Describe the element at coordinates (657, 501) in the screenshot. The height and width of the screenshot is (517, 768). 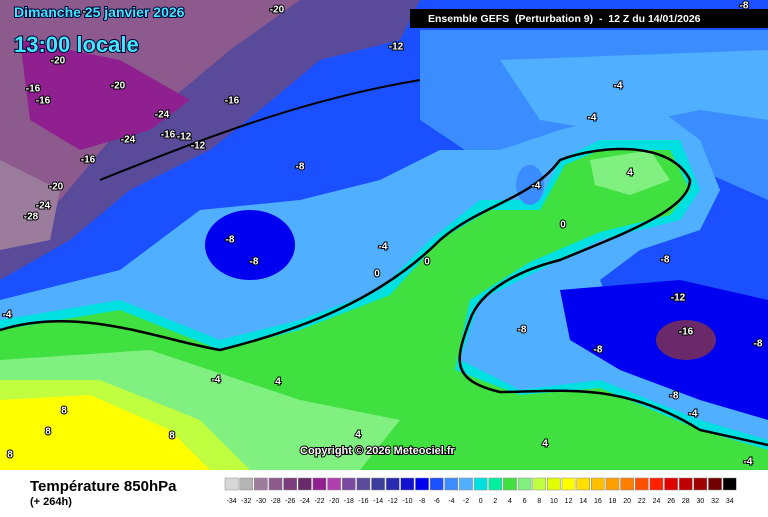
I see `legend-label: 24` at that location.